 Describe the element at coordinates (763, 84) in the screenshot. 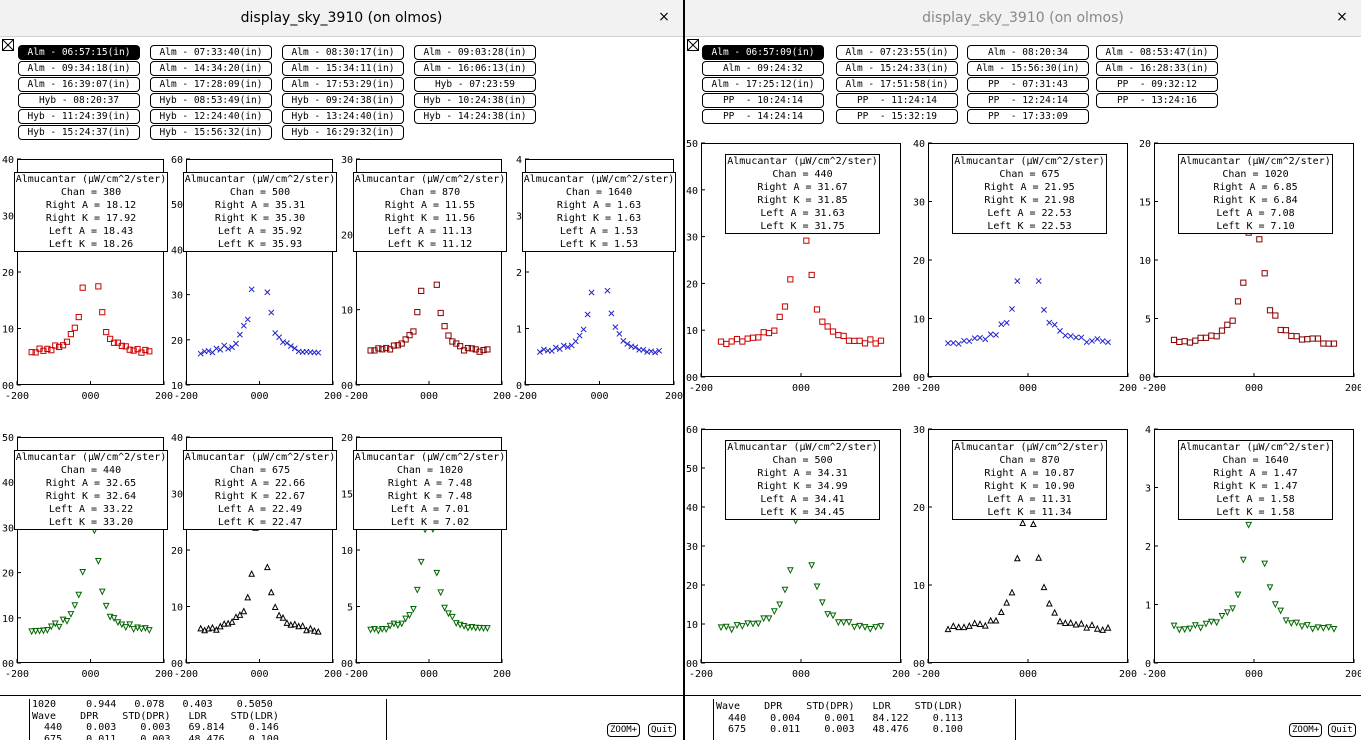

I see `measurement-button: Alm - 17:25:12(in)` at that location.